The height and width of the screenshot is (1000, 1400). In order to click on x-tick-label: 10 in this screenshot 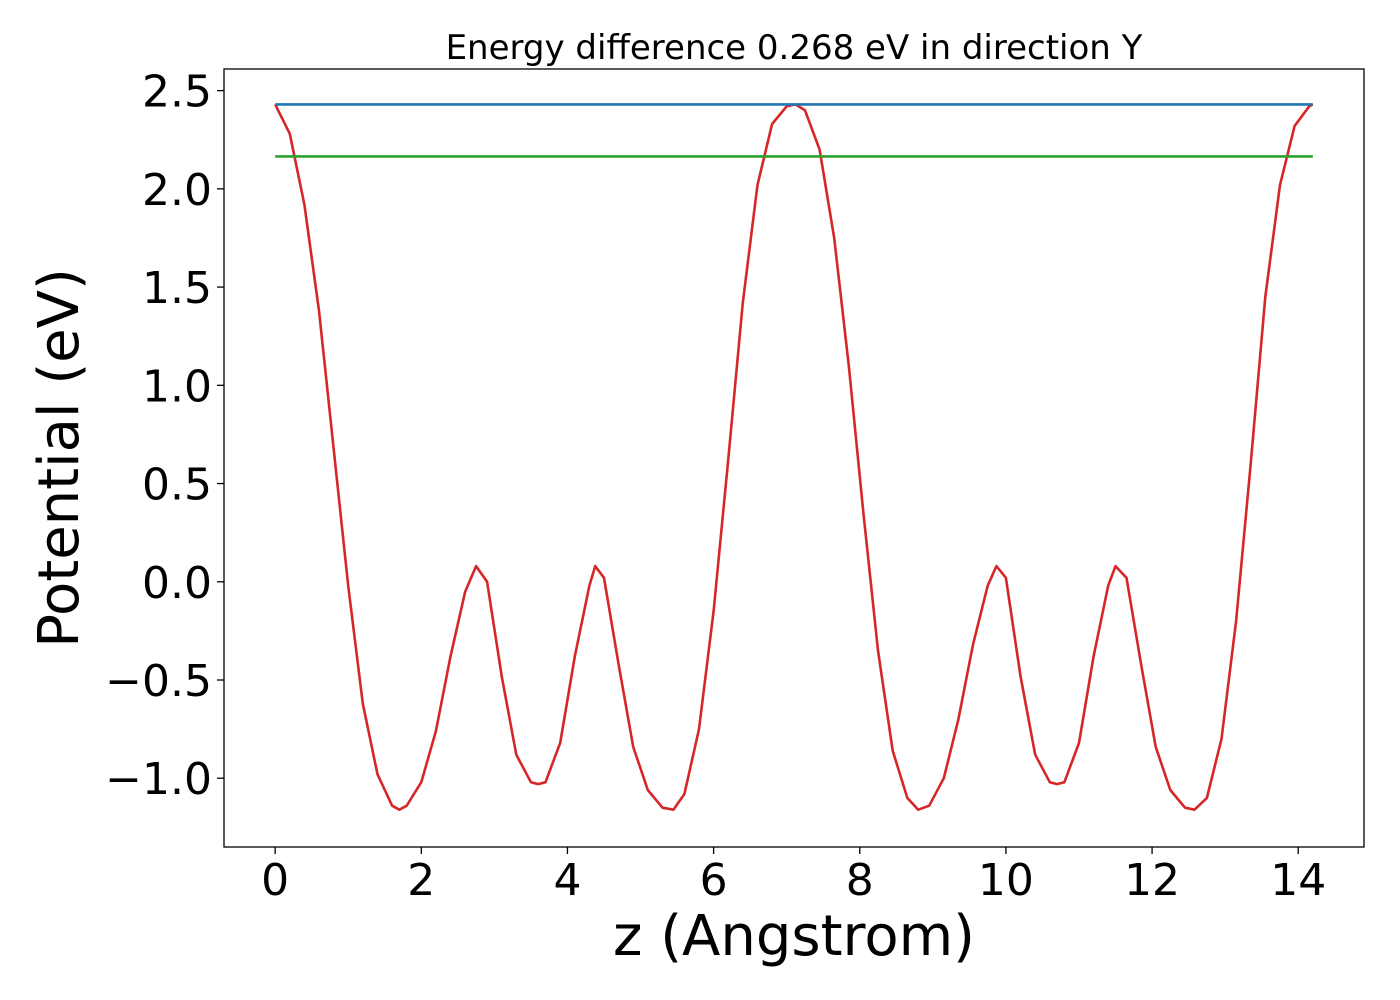, I will do `click(1006, 880)`.